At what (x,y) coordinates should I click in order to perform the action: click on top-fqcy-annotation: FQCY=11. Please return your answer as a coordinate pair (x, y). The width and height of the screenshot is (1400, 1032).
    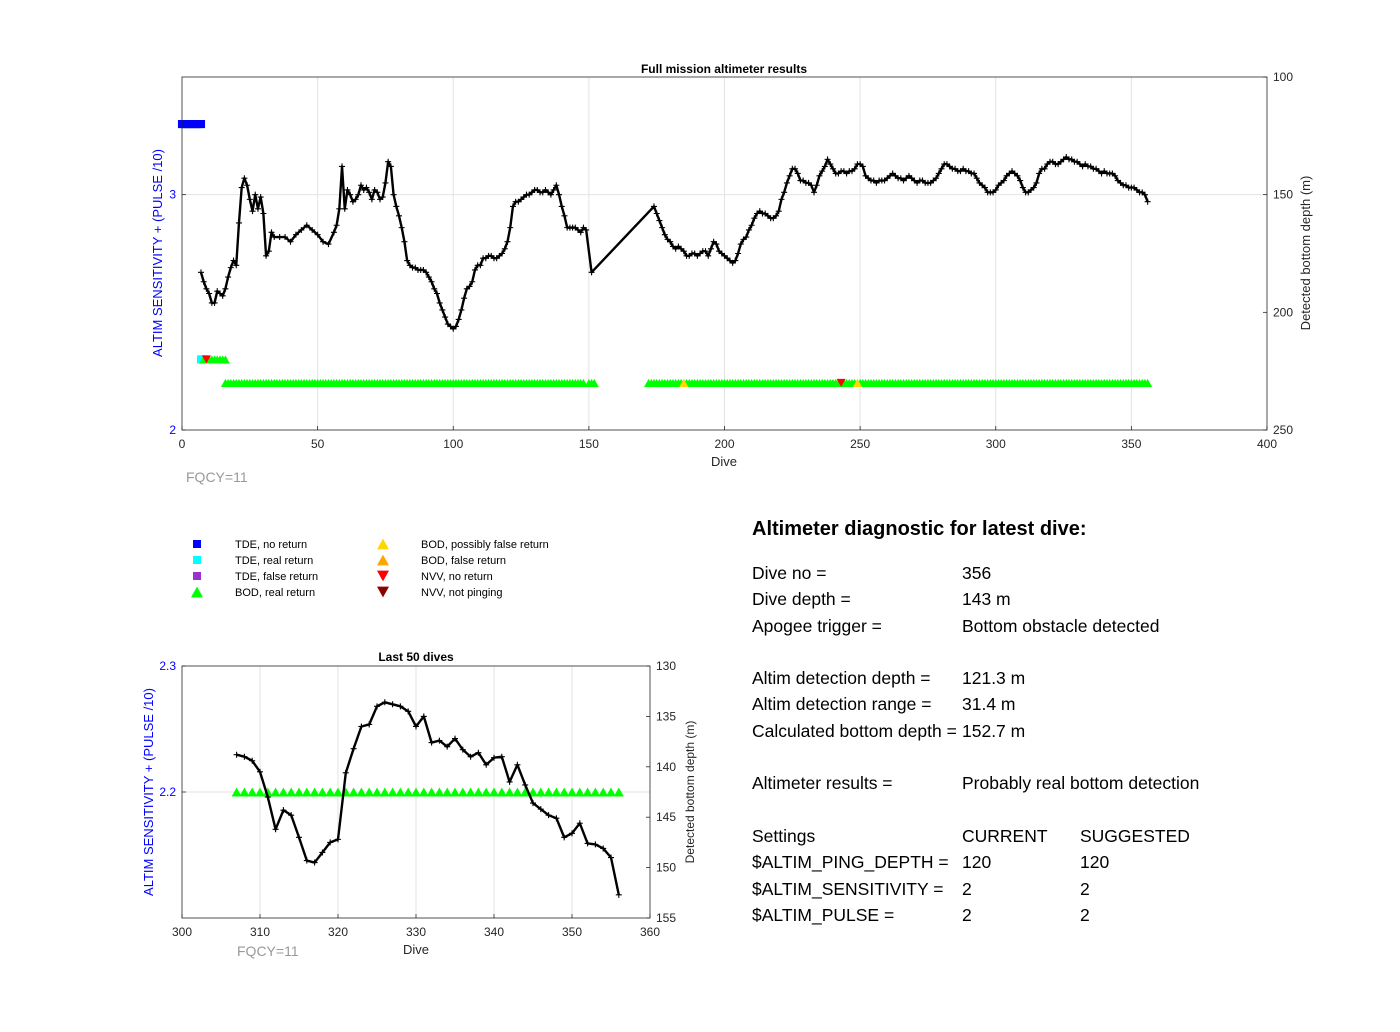
    Looking at the image, I should click on (217, 477).